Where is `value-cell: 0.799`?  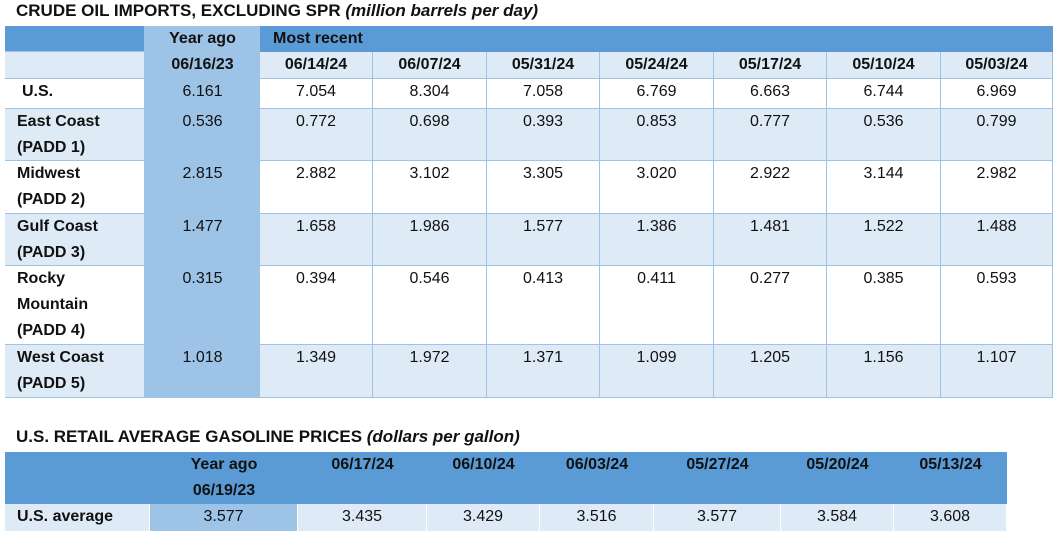 value-cell: 0.799 is located at coordinates (997, 135).